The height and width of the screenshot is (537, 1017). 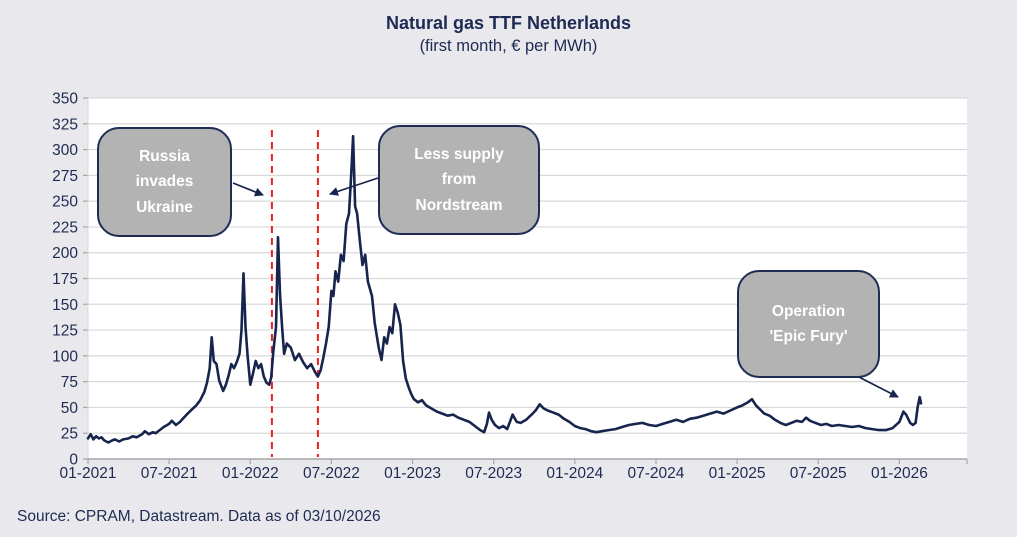 I want to click on chart-subtitle: (first month, € per MWh), so click(x=508, y=46).